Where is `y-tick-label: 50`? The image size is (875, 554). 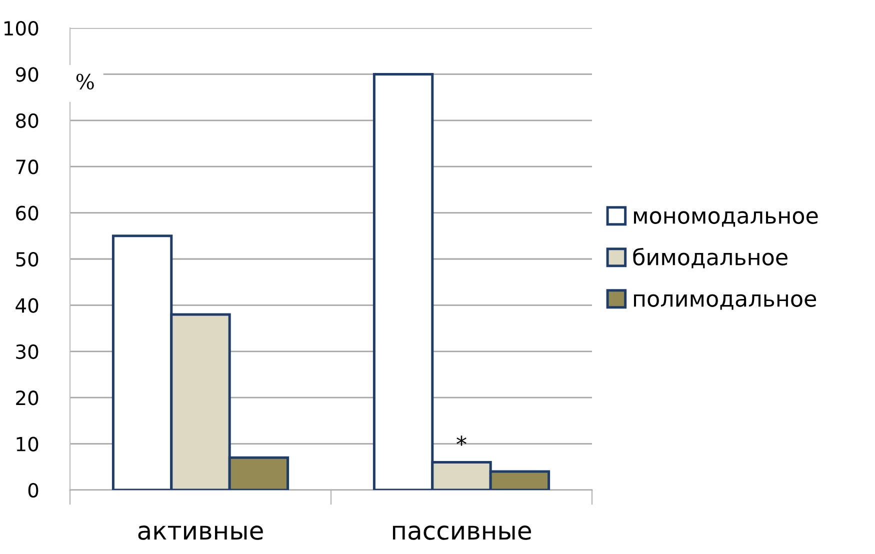
y-tick-label: 50 is located at coordinates (27, 259).